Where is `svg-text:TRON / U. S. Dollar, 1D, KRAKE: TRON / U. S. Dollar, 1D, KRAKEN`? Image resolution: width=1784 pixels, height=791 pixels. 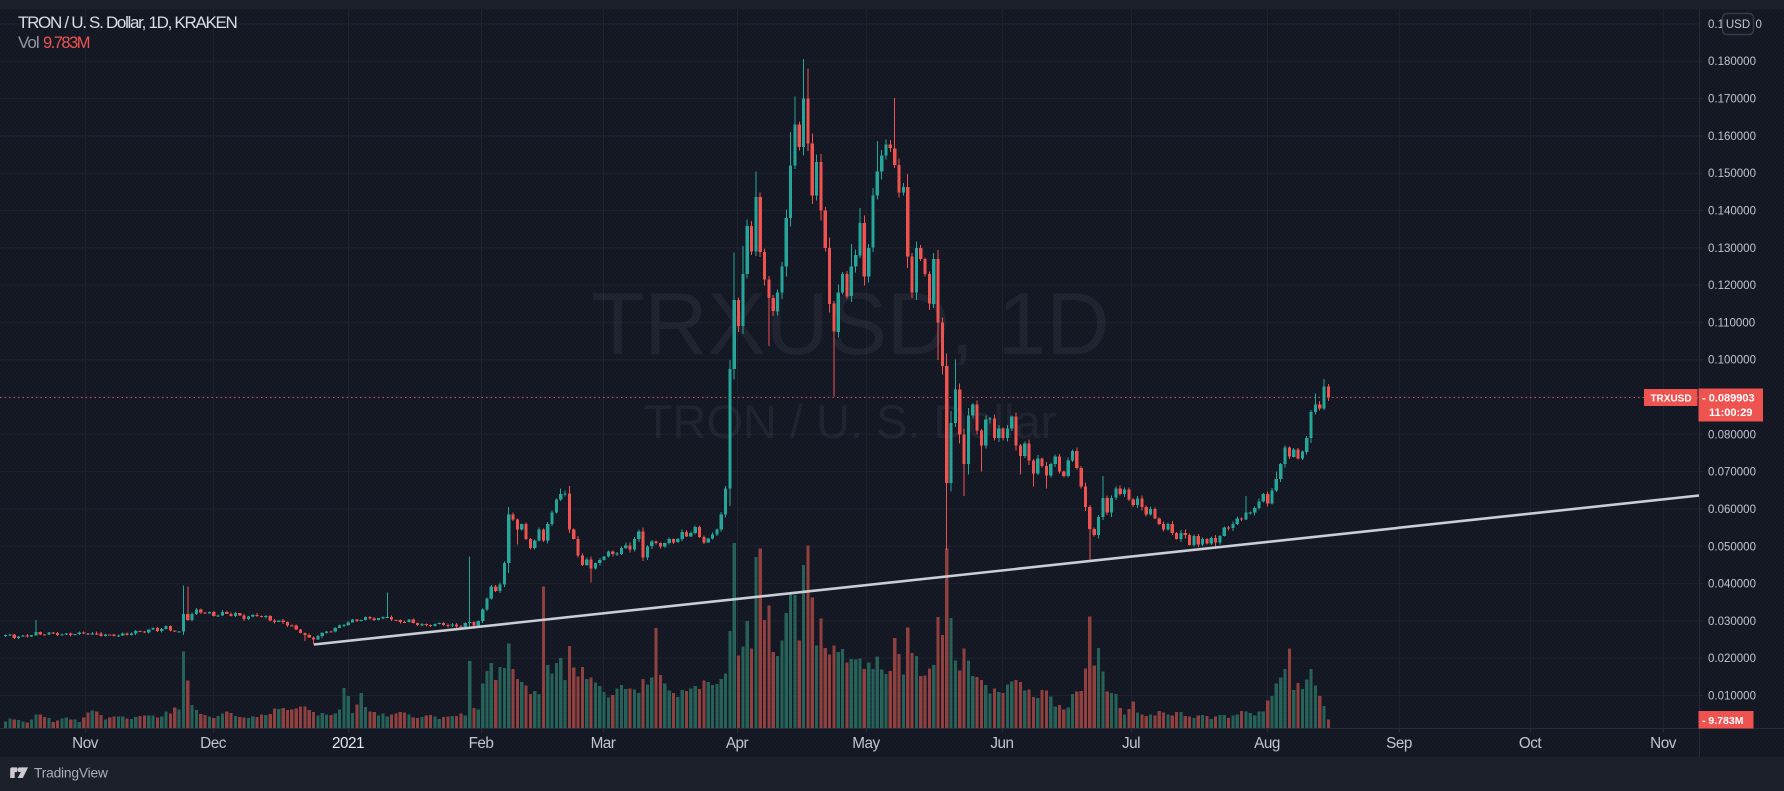 svg-text:TRON / U. S. Dollar, 1D, KRAKE: TRON / U. S. Dollar, 1D, KRAKEN is located at coordinates (127, 22).